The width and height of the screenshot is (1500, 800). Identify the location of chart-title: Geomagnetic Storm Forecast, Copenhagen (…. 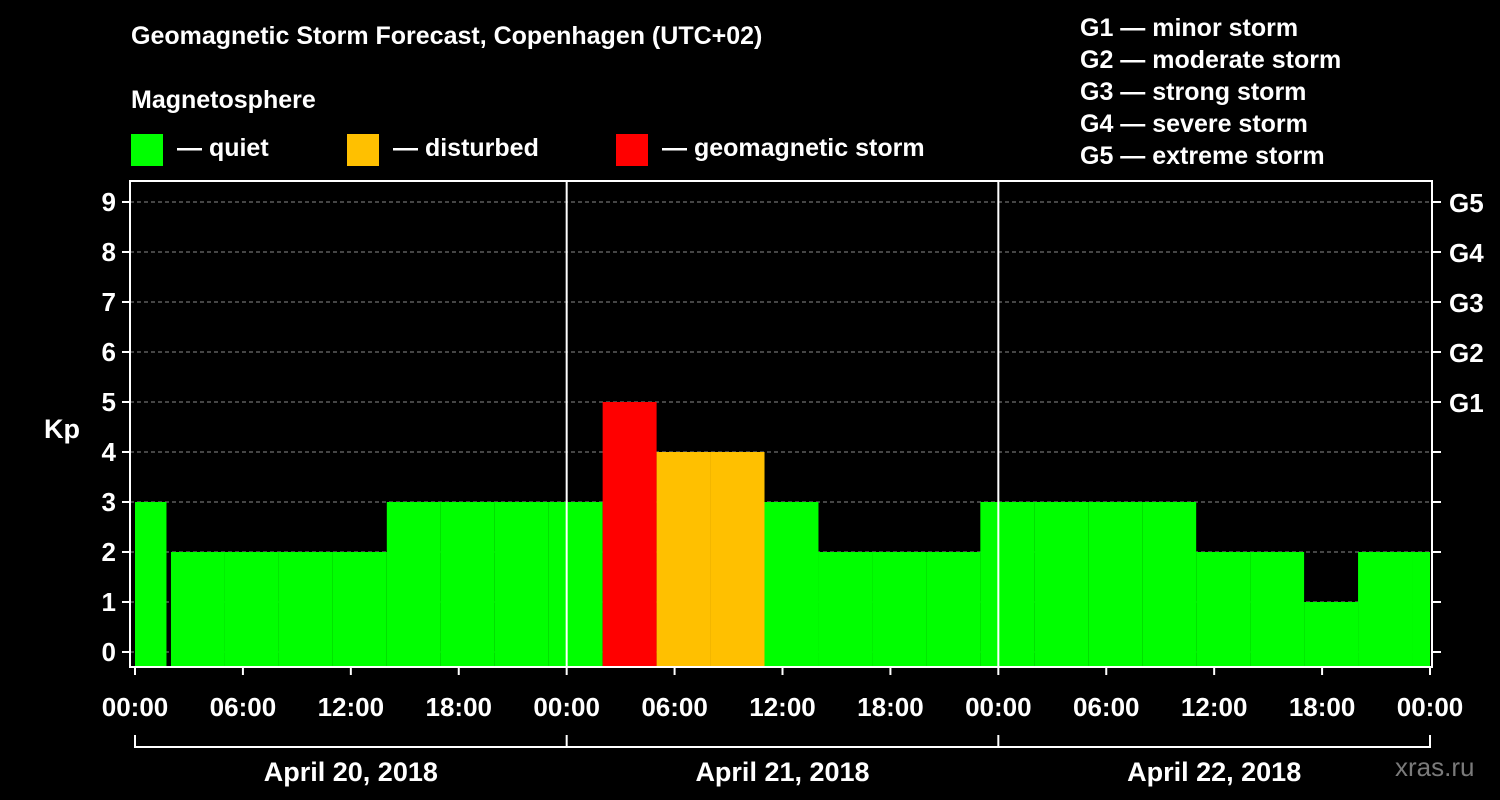
(447, 36).